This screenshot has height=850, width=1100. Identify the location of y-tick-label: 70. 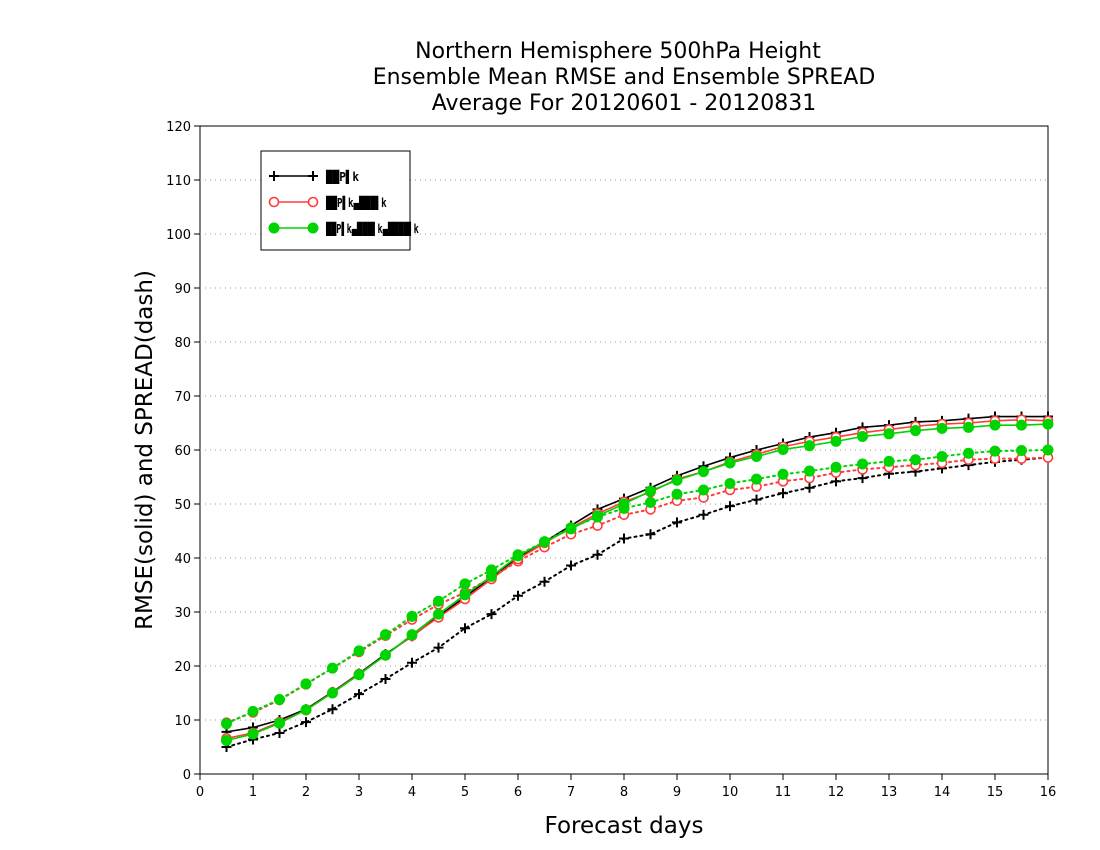
(182, 397).